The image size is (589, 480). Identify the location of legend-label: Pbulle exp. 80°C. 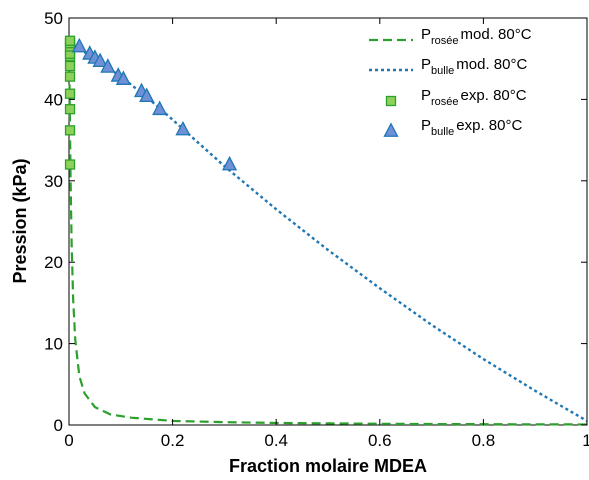
(471, 127).